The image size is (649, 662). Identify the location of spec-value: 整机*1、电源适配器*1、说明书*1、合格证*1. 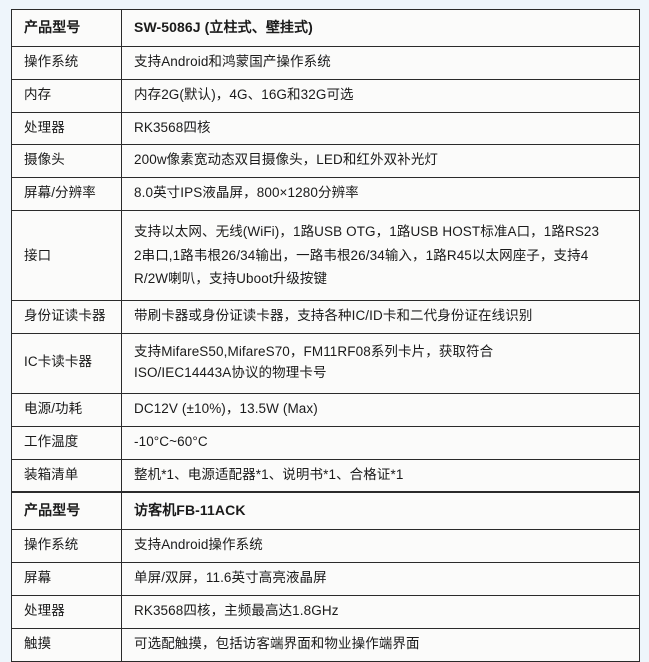
(380, 475).